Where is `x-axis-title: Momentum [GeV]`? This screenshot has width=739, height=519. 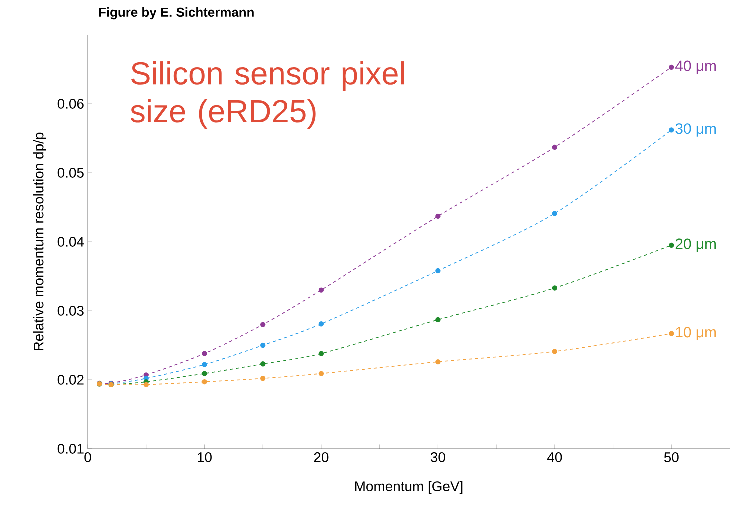 x-axis-title: Momentum [GeV] is located at coordinates (409, 487).